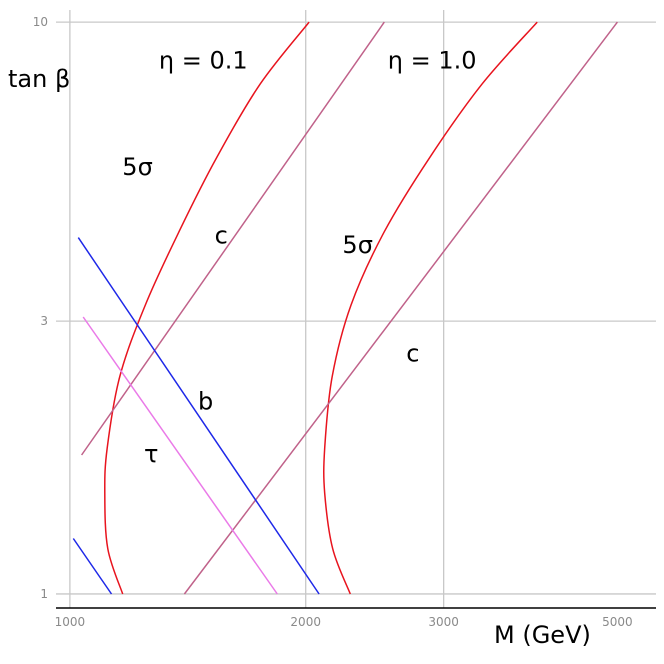  I want to click on x-tick-label: 1000, so click(70, 622).